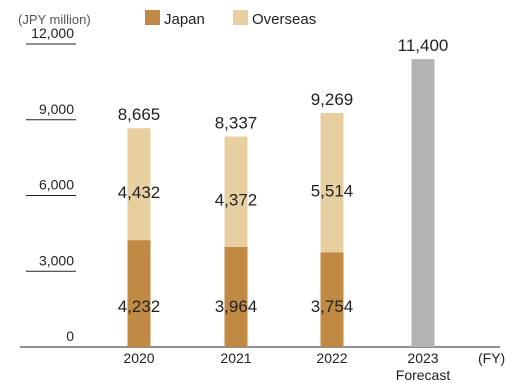  I want to click on total-value-label: 9,269, so click(332, 99).